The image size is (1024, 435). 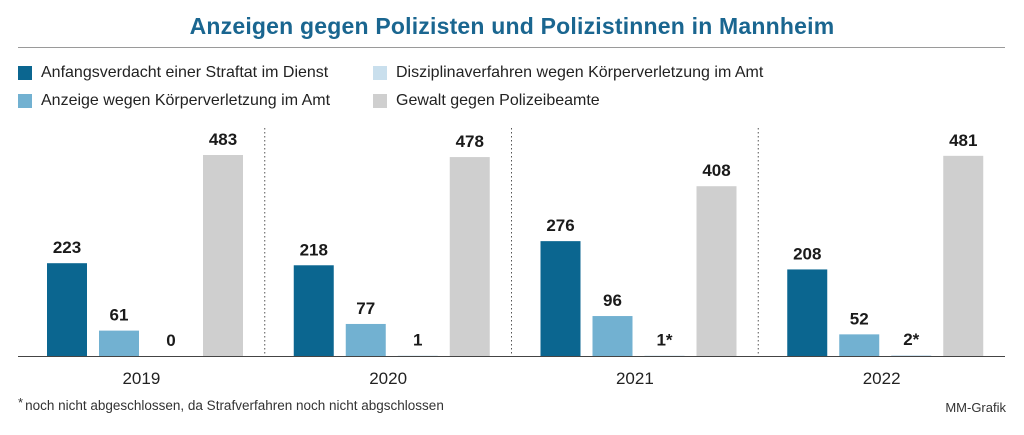 I want to click on data-label: 96, so click(x=612, y=300).